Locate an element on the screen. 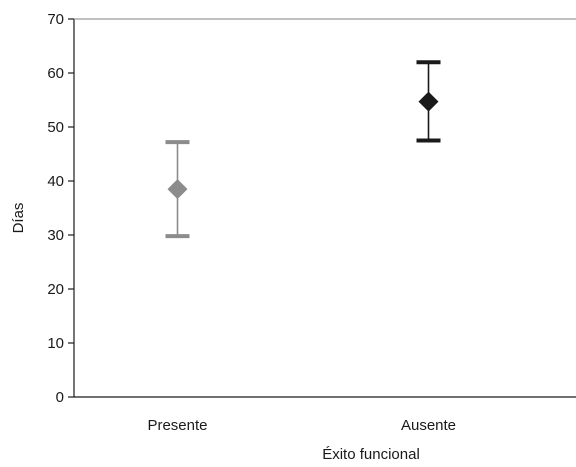  y-axis-title: Días is located at coordinates (18, 218).